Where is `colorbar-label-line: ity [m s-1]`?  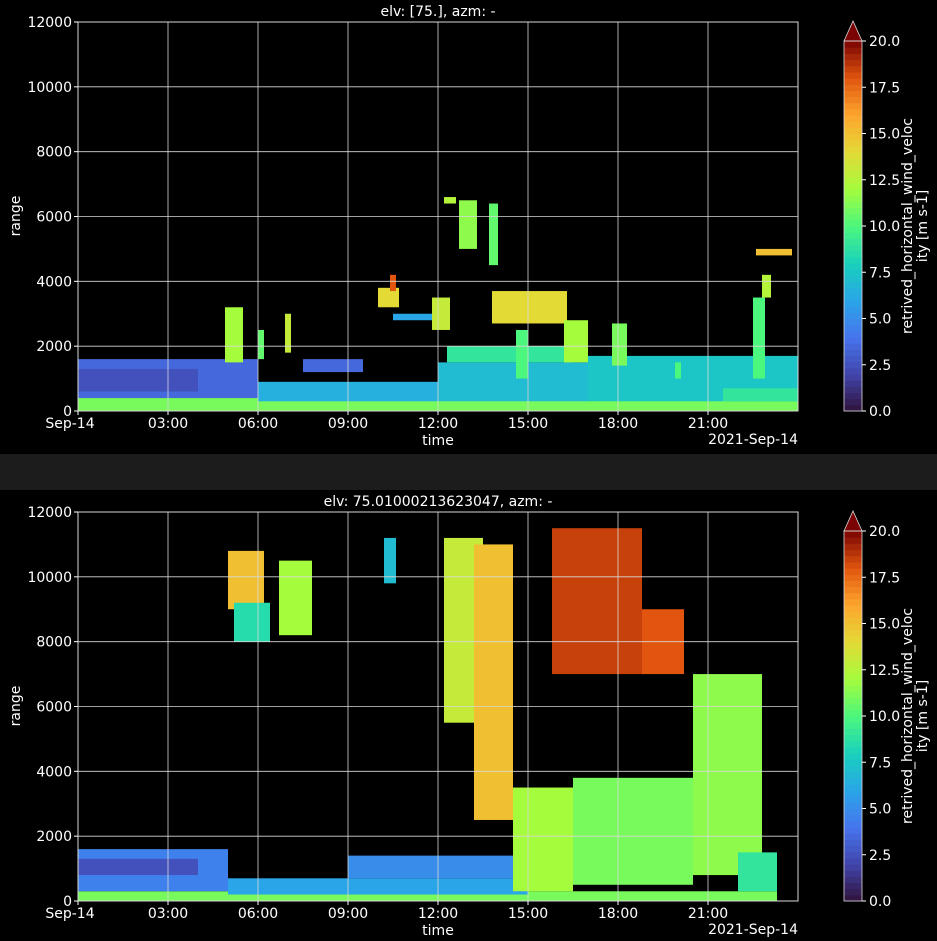
colorbar-label-line: ity [m s-1] is located at coordinates (923, 226).